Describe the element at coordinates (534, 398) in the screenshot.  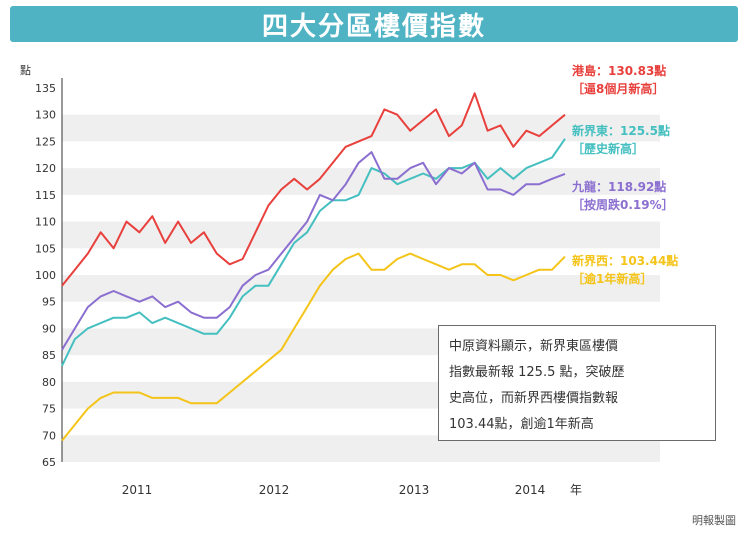
I see `note-line: 史高位，而新界西樓價指數報` at that location.